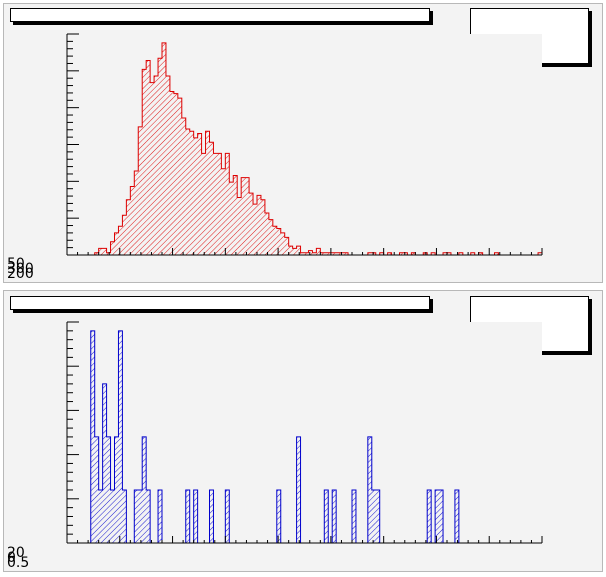 This screenshot has width=606, height=577. I want to click on bottom-y-axis-label-1: 20, so click(16, 553).